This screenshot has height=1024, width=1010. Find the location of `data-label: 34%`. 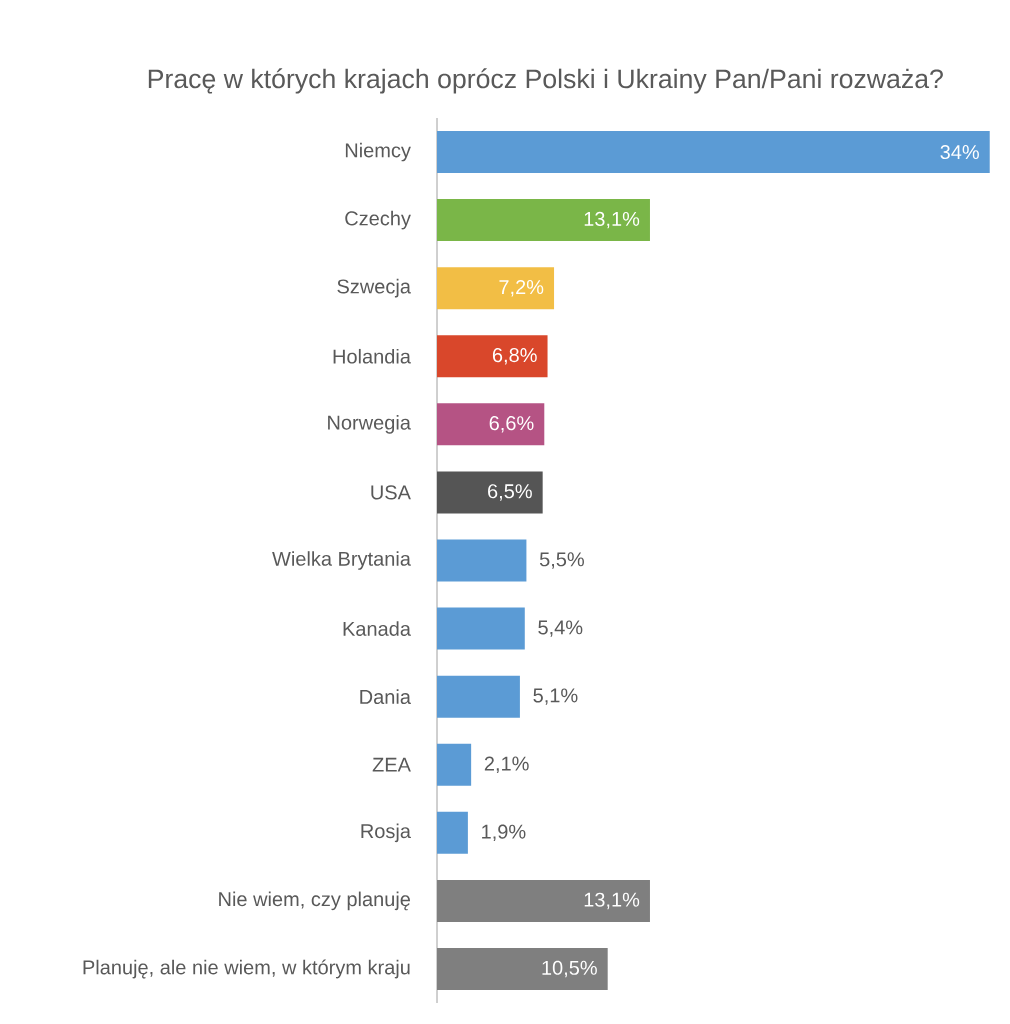

data-label: 34% is located at coordinates (959, 152).